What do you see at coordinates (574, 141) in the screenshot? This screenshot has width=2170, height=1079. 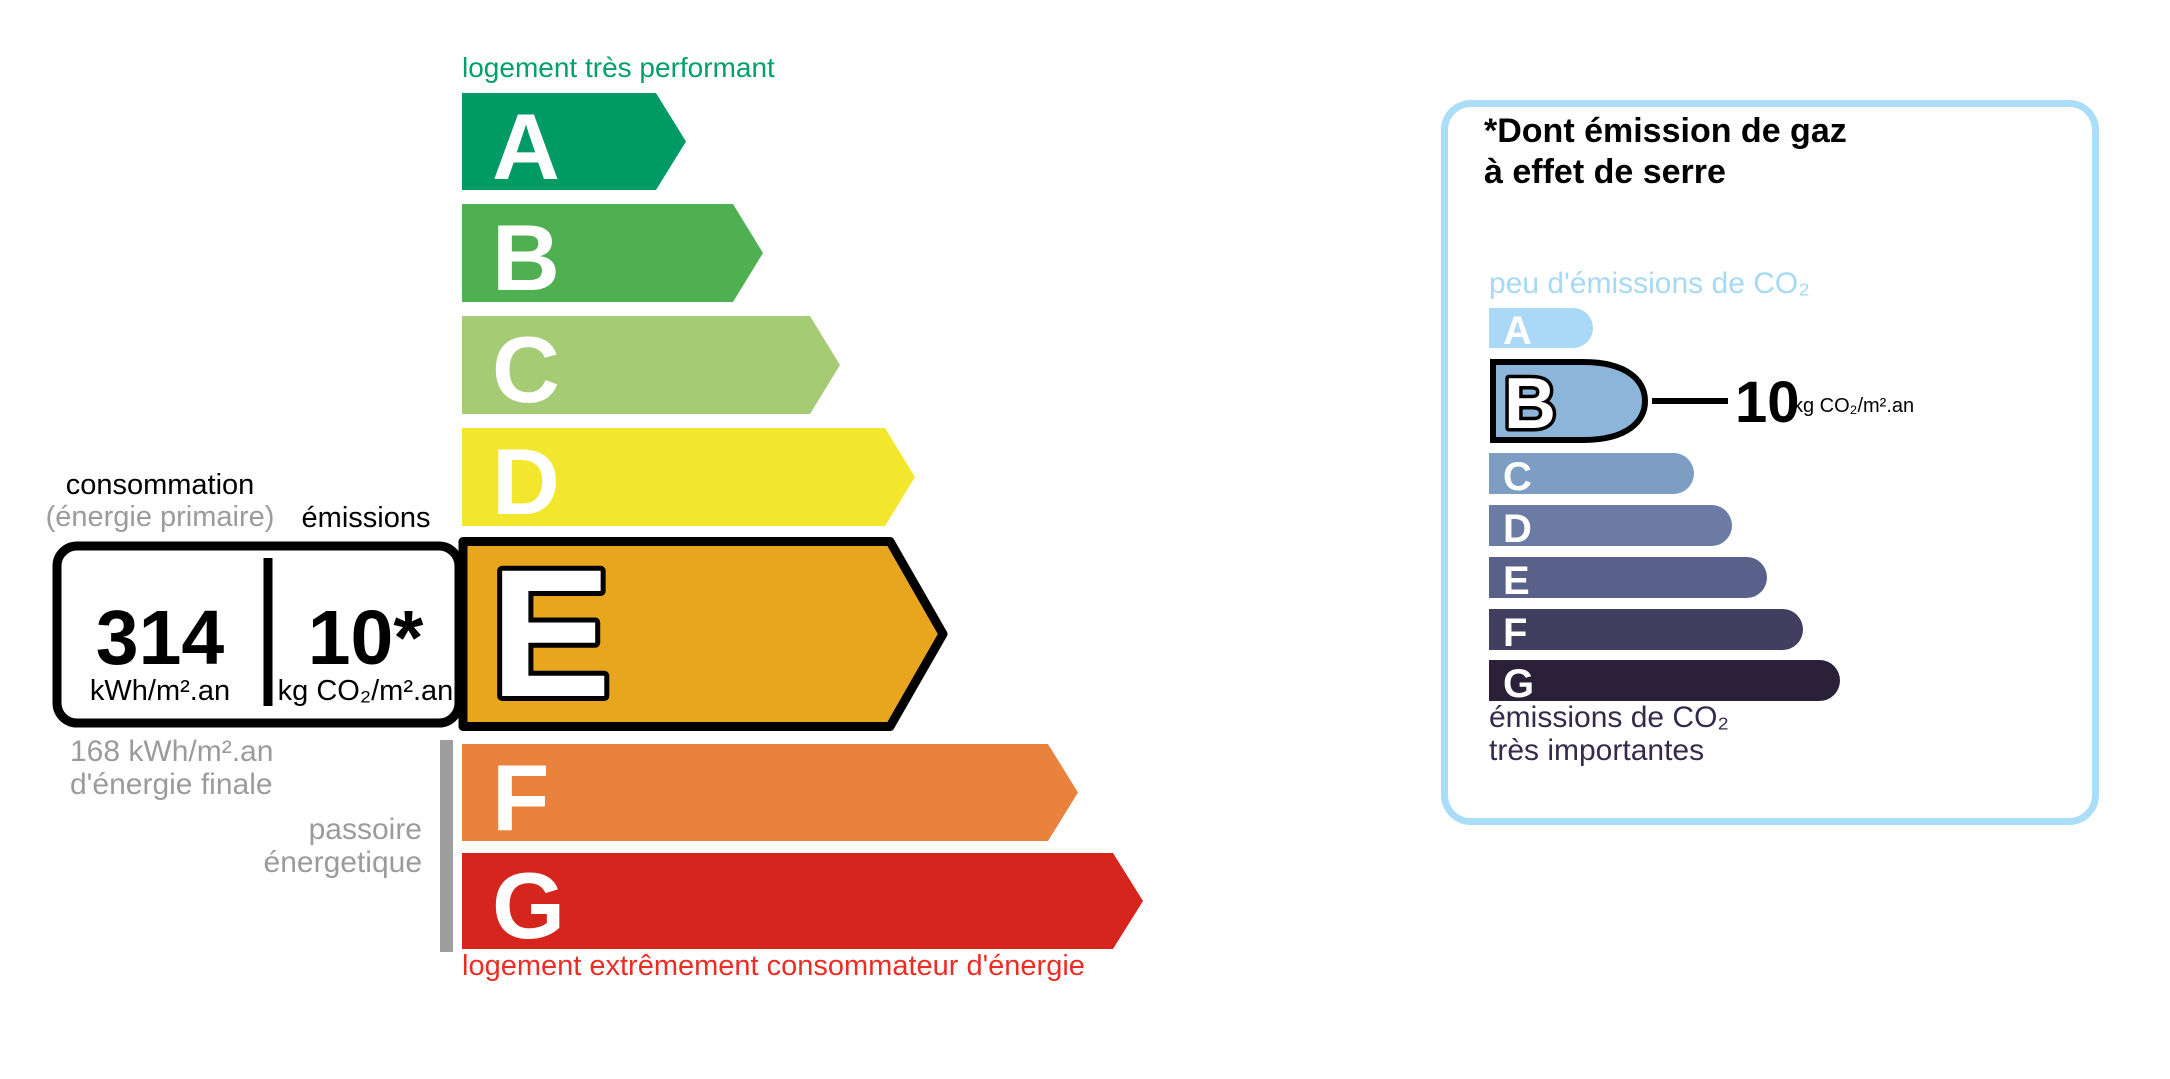 I see `energy-class-a: A` at bounding box center [574, 141].